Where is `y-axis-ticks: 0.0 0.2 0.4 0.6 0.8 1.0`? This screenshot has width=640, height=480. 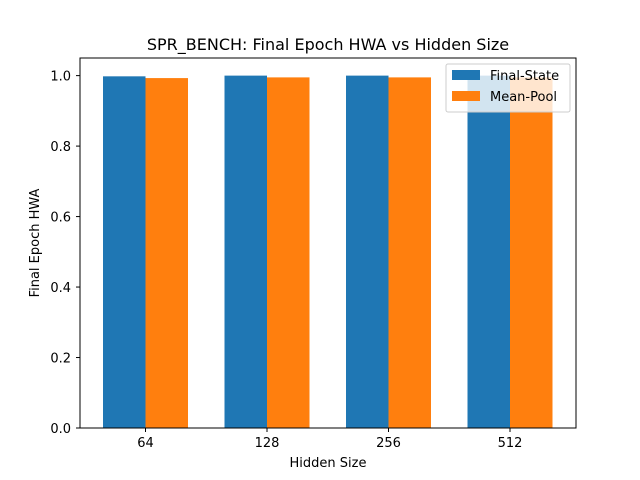
y-axis-ticks: 0.0 0.2 0.4 0.6 0.8 1.0 is located at coordinates (65, 253).